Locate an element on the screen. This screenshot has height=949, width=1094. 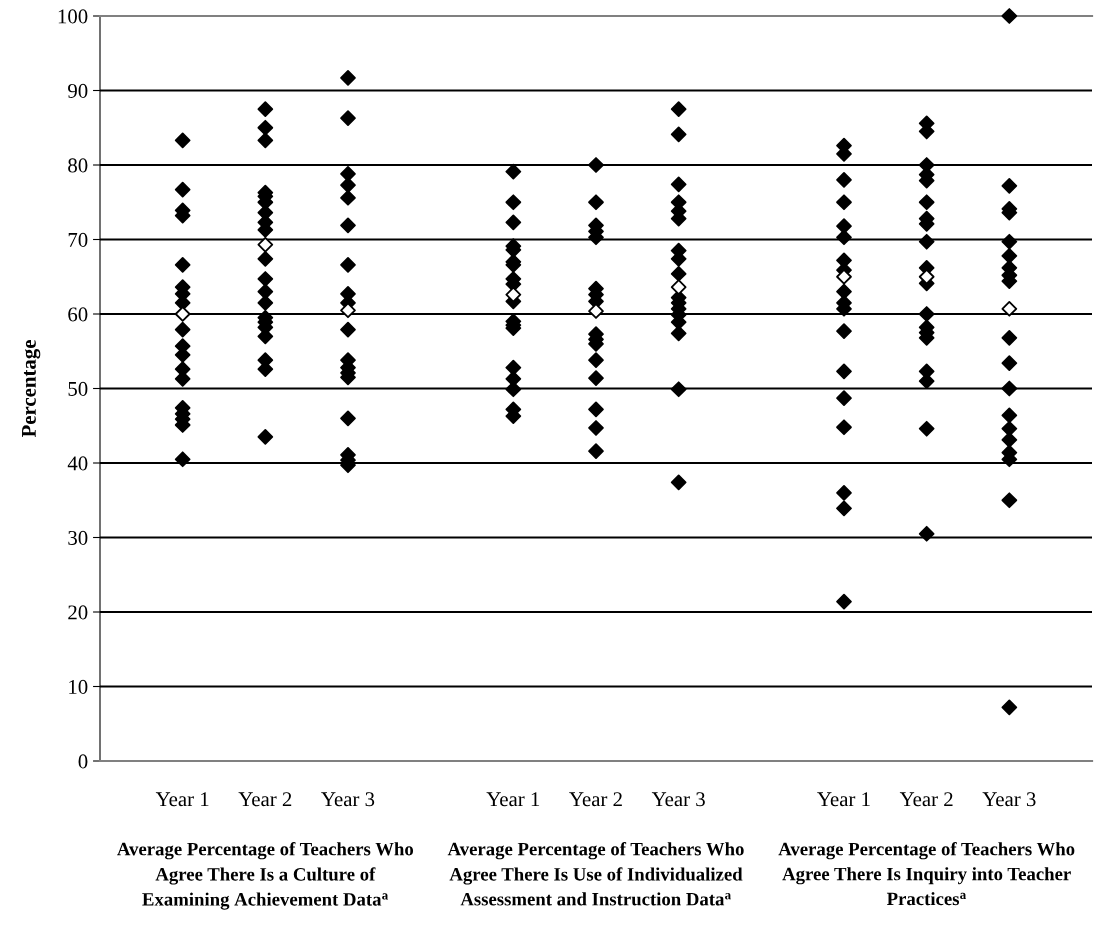
y-axis-title: Percentage is located at coordinates (31, 389).